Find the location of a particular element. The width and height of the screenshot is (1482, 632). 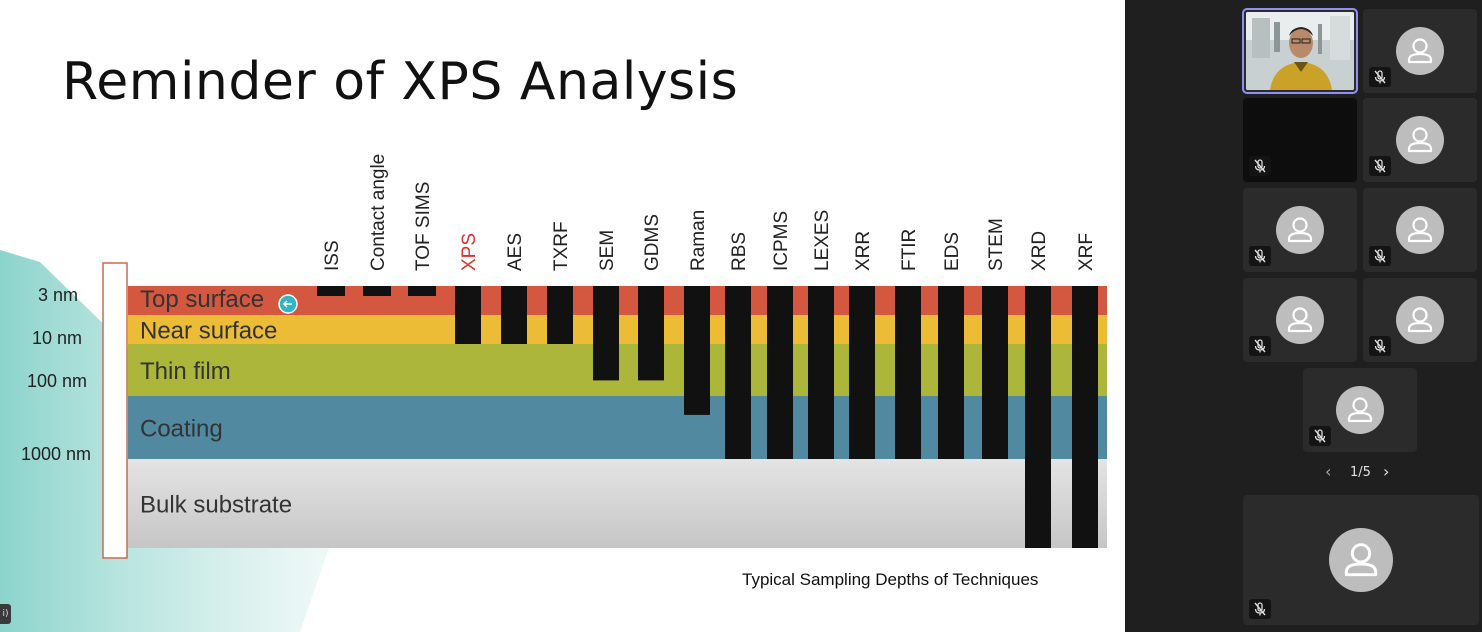

page-indicator: 1/5 is located at coordinates (1360, 472).